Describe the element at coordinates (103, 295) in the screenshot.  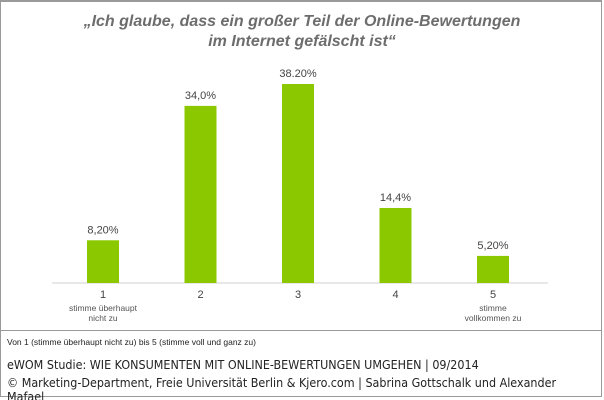
I see `tick-label-1: 1` at that location.